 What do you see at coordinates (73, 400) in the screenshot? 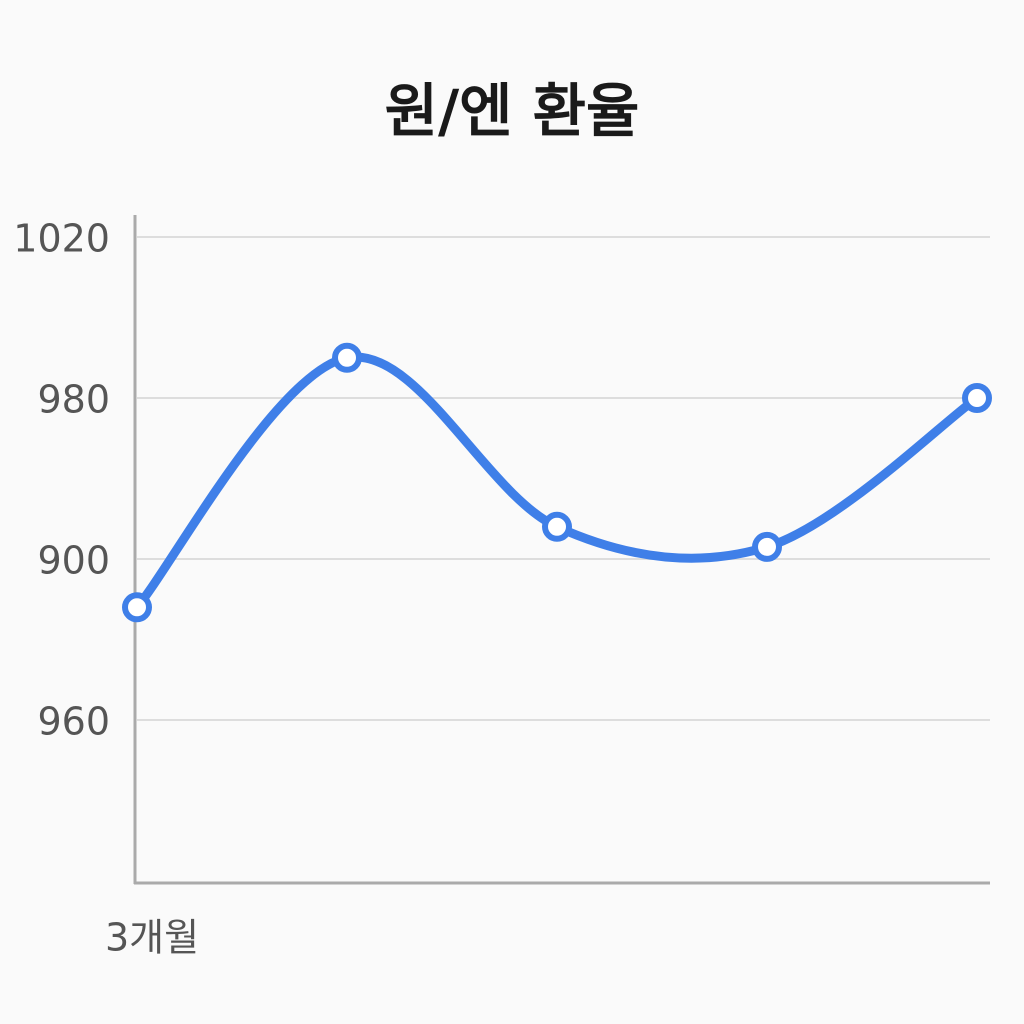
I see `y-tick-label: 980` at bounding box center [73, 400].